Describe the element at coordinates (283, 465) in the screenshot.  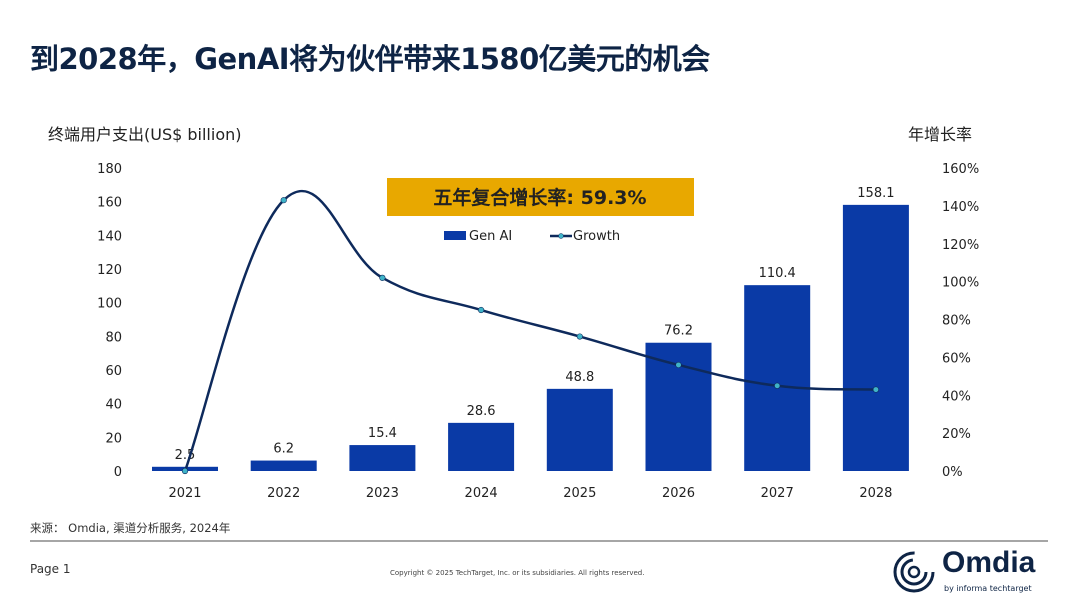
I see `bar-2022` at that location.